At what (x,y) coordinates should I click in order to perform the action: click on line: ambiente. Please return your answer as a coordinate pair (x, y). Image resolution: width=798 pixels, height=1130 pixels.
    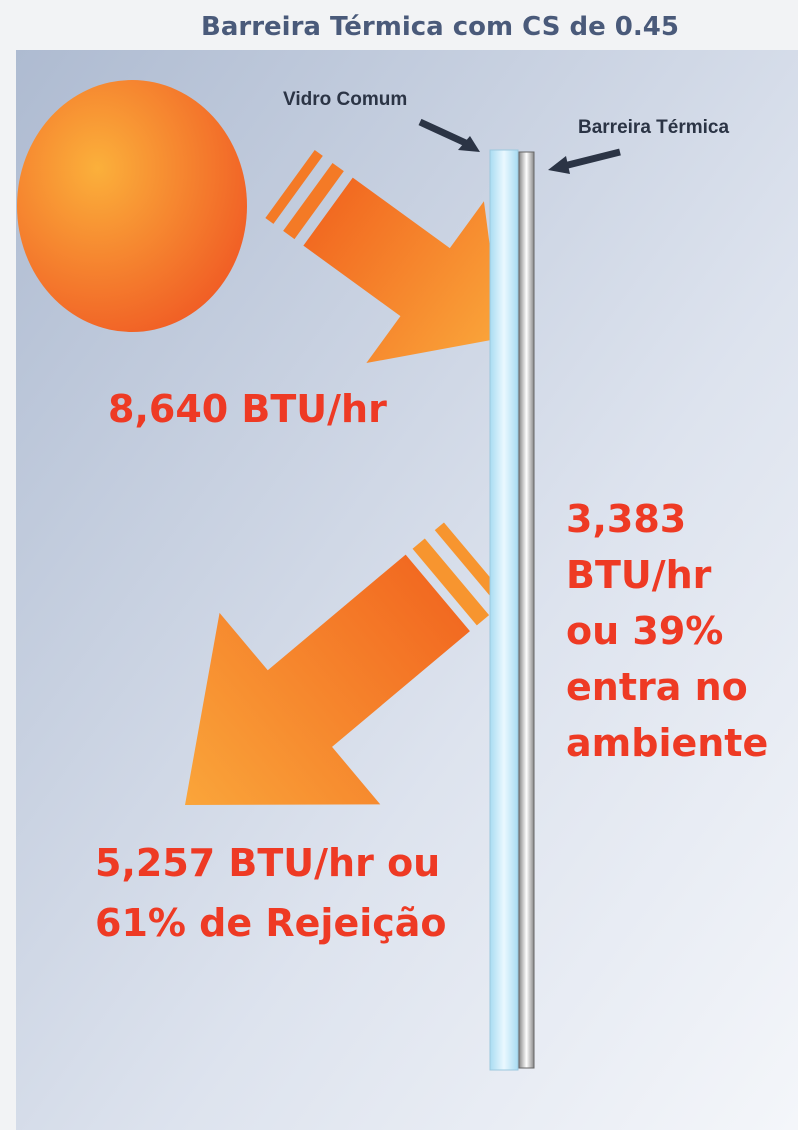
    Looking at the image, I should click on (667, 743).